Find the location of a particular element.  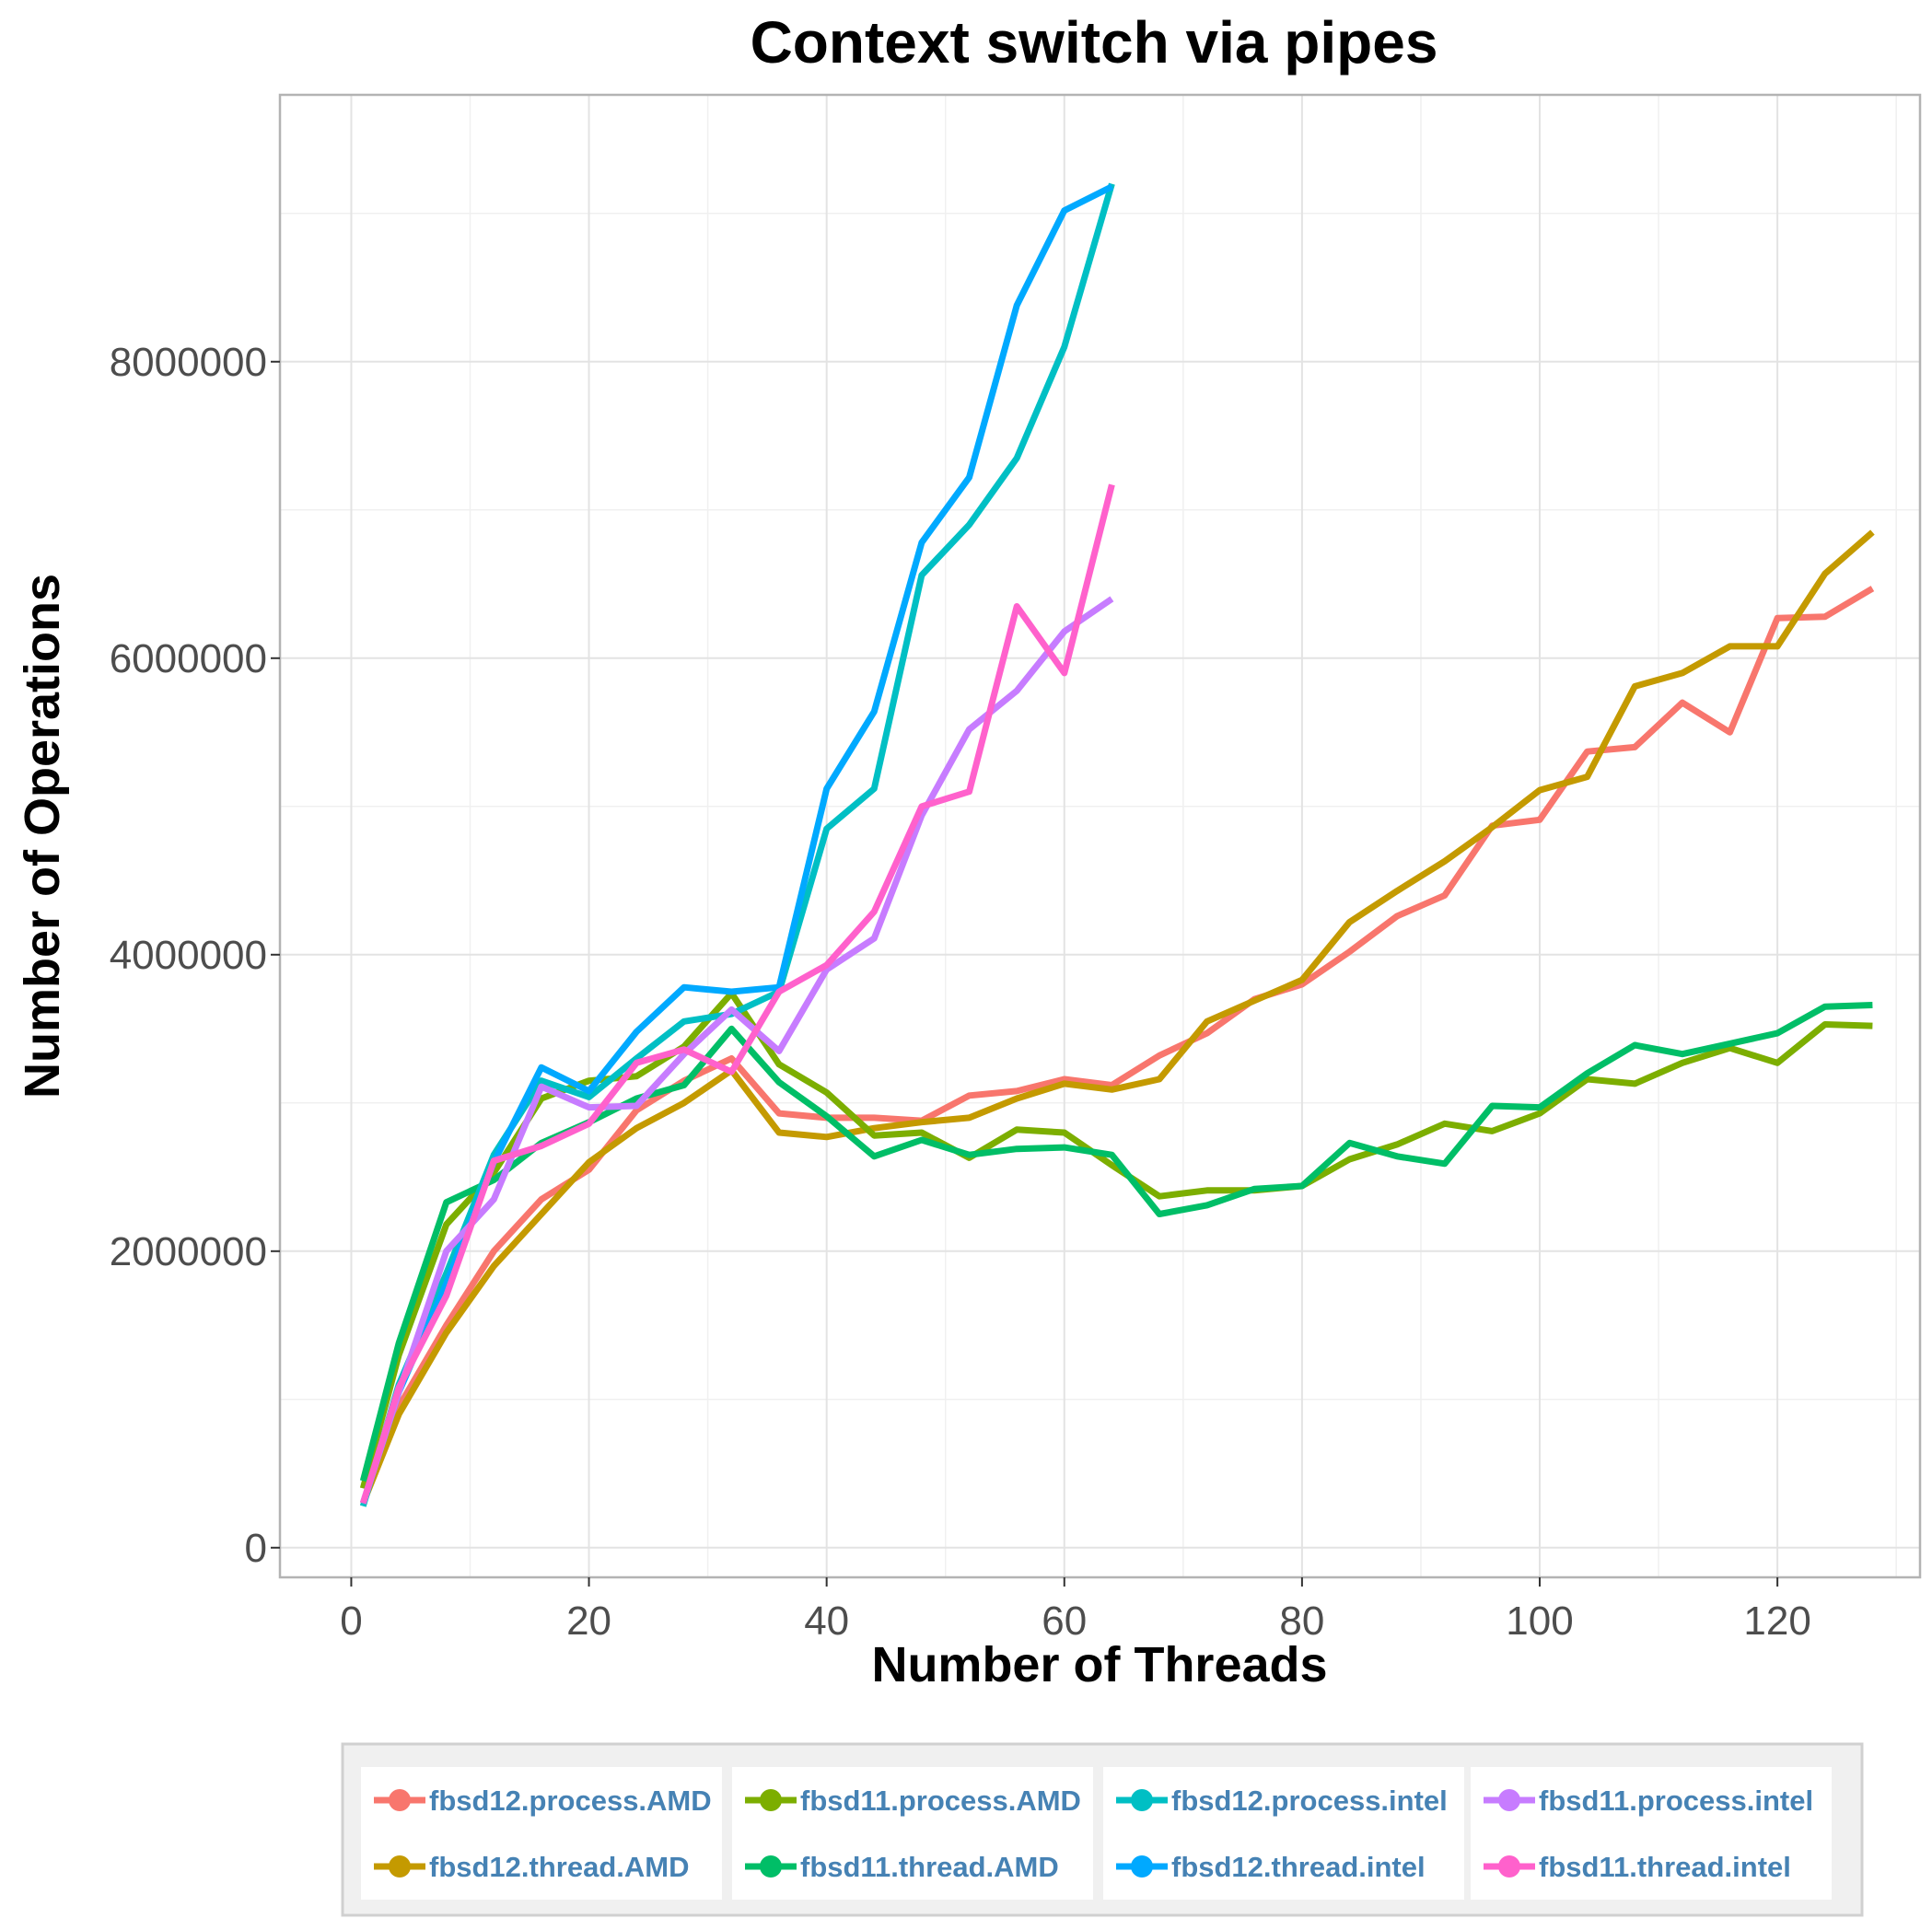

legend-item: fbsd11.process.intel is located at coordinates (1651, 1800).